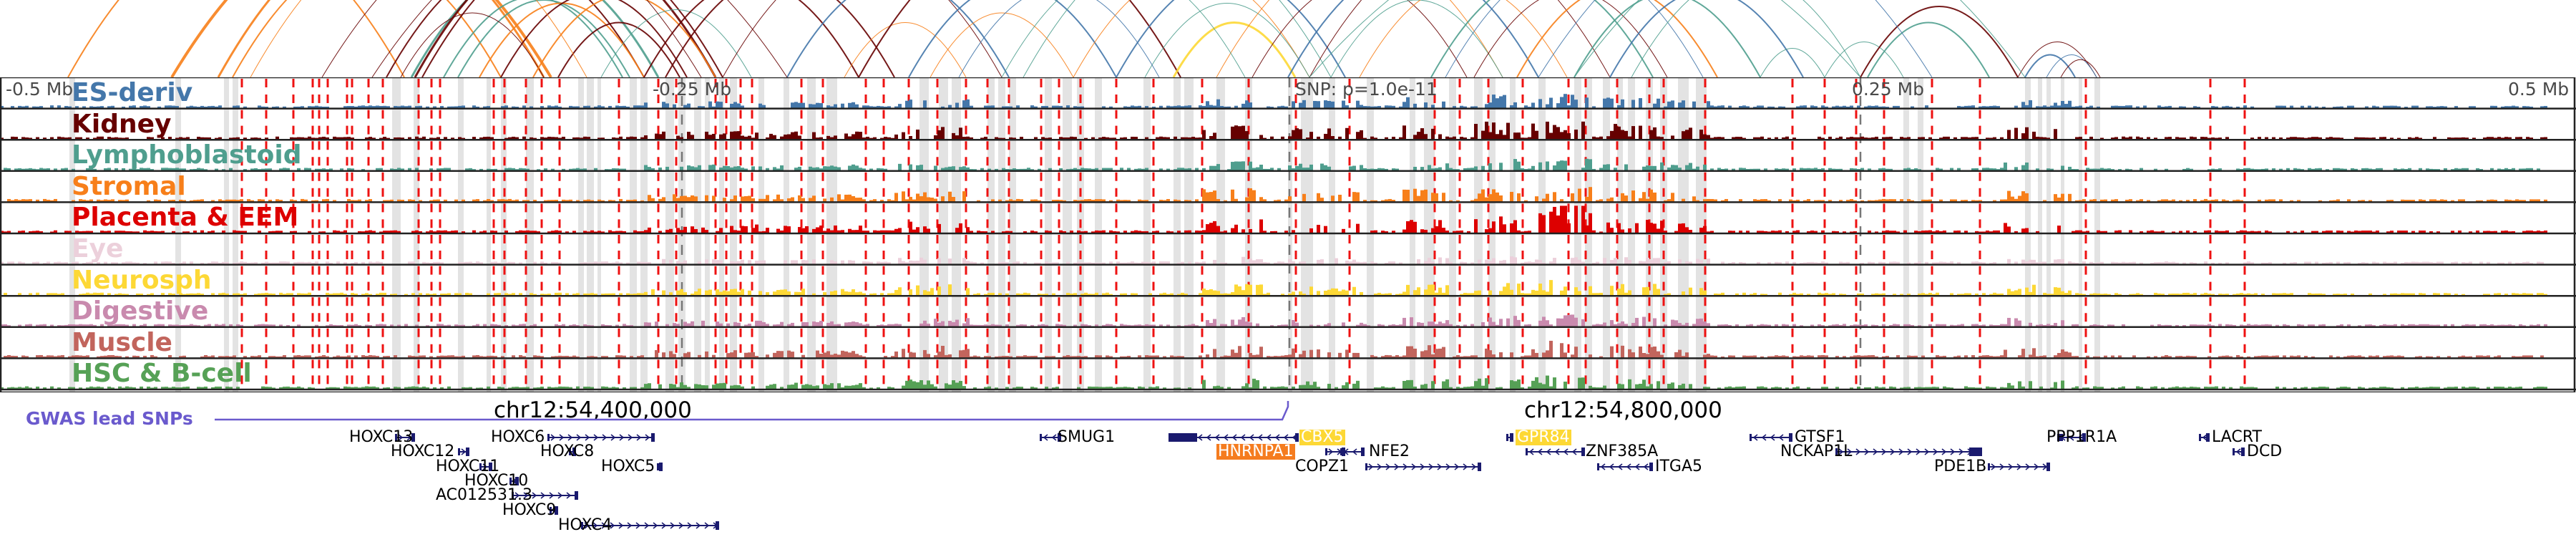  I want to click on track-kidney, so click(1288, 131).